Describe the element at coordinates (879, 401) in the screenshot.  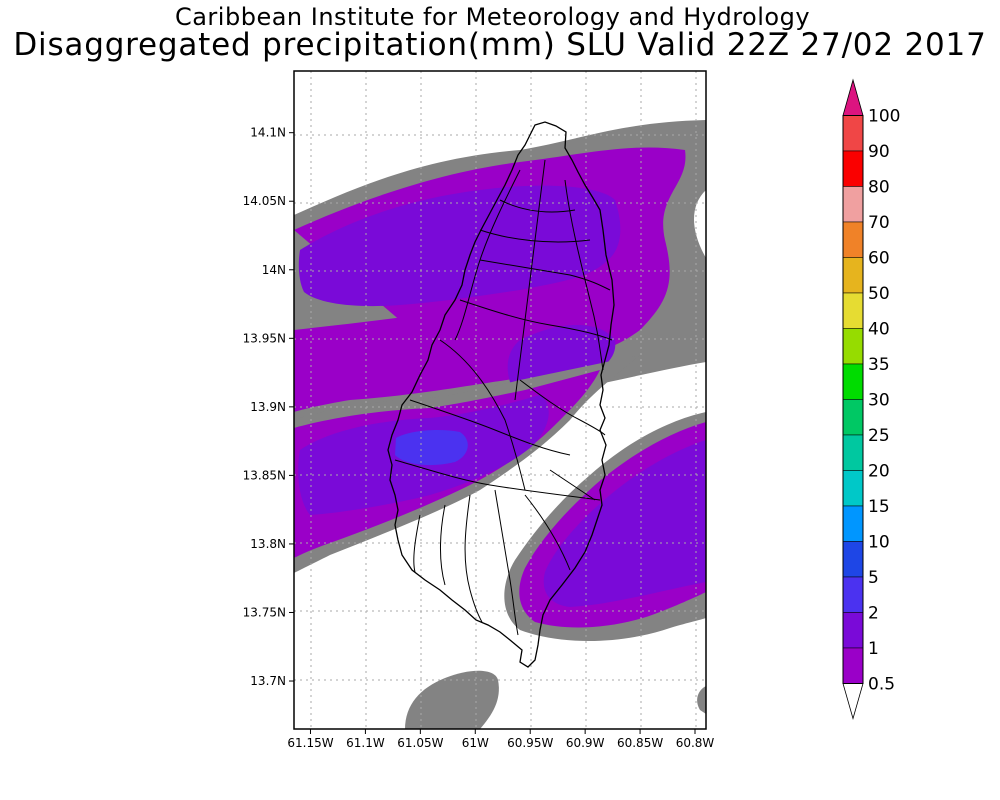
I see `colorbar-label: 30` at that location.